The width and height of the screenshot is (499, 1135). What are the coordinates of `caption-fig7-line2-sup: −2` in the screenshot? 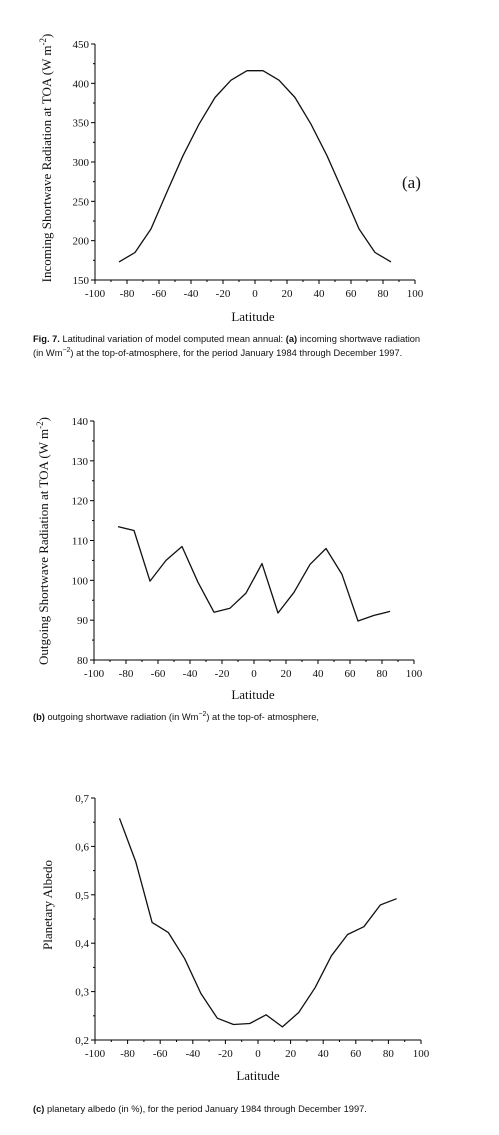 It's located at (66, 350).